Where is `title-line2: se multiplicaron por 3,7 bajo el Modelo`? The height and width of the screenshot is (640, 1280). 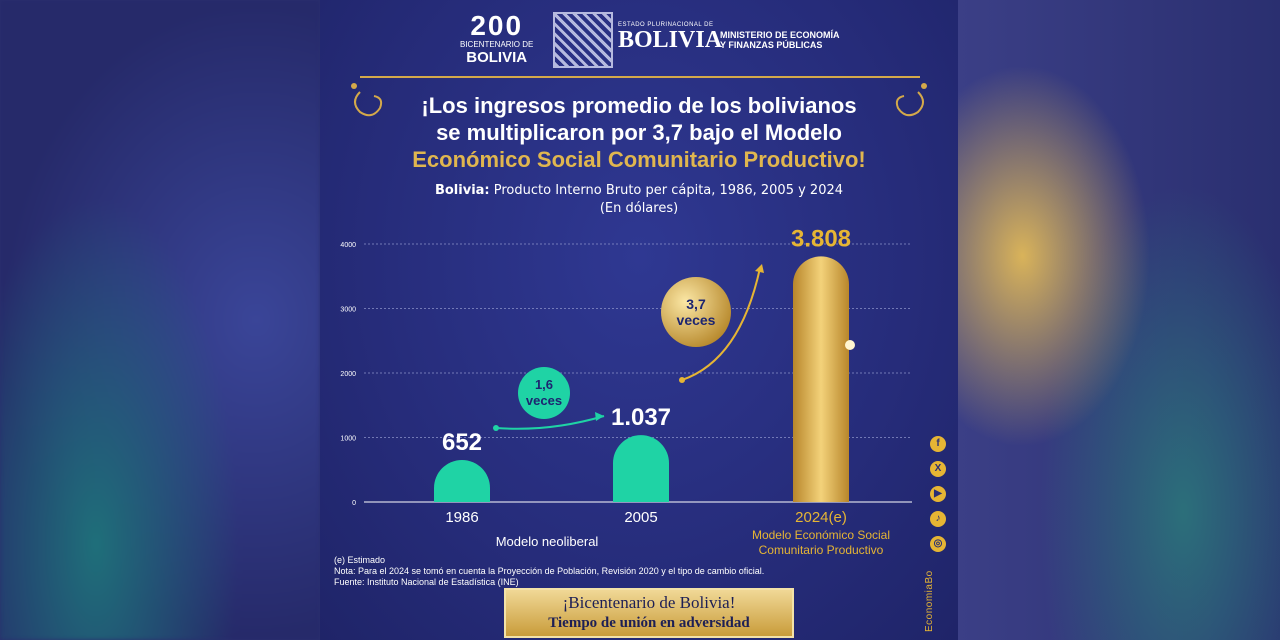 title-line2: se multiplicaron por 3,7 bajo el Modelo is located at coordinates (639, 132).